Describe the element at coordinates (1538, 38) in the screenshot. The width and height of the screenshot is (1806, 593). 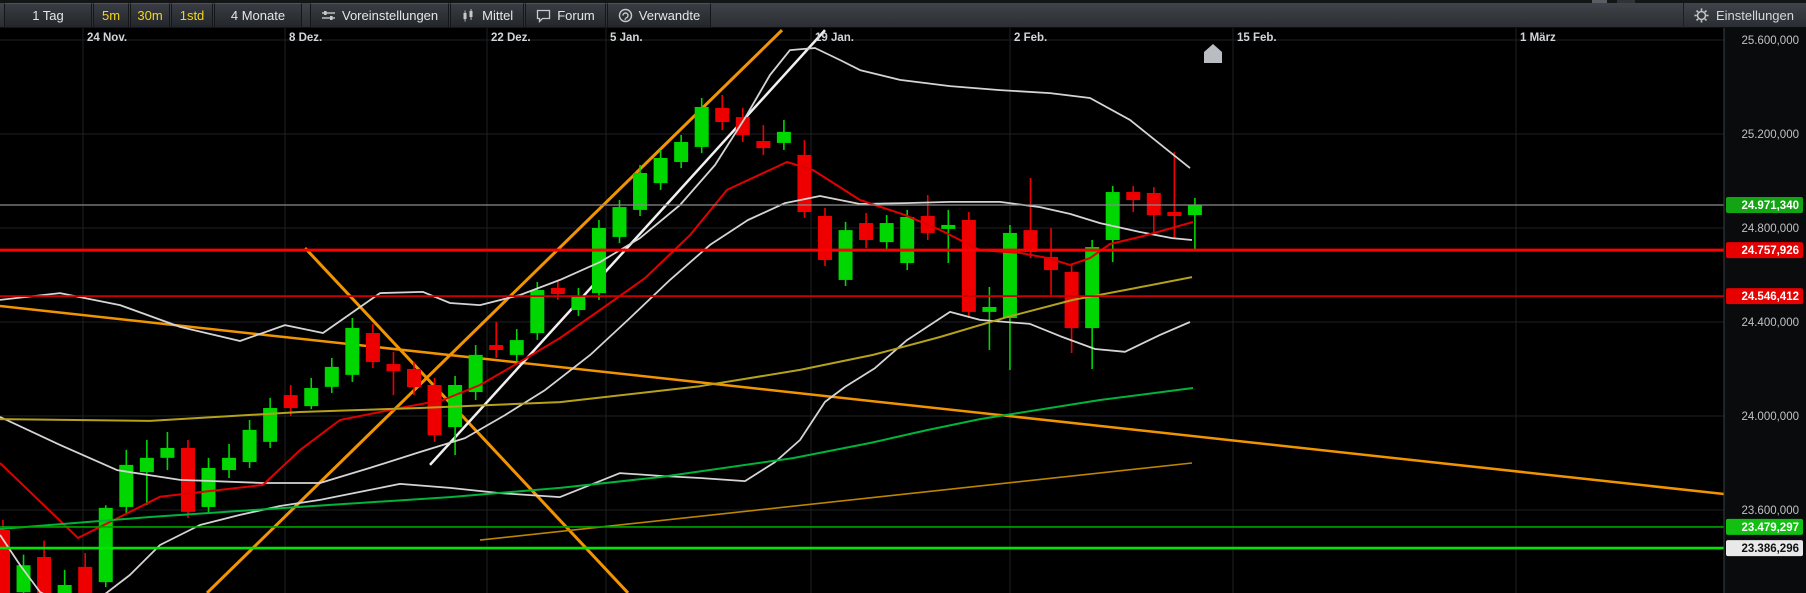
I see `date-label: 1 März` at that location.